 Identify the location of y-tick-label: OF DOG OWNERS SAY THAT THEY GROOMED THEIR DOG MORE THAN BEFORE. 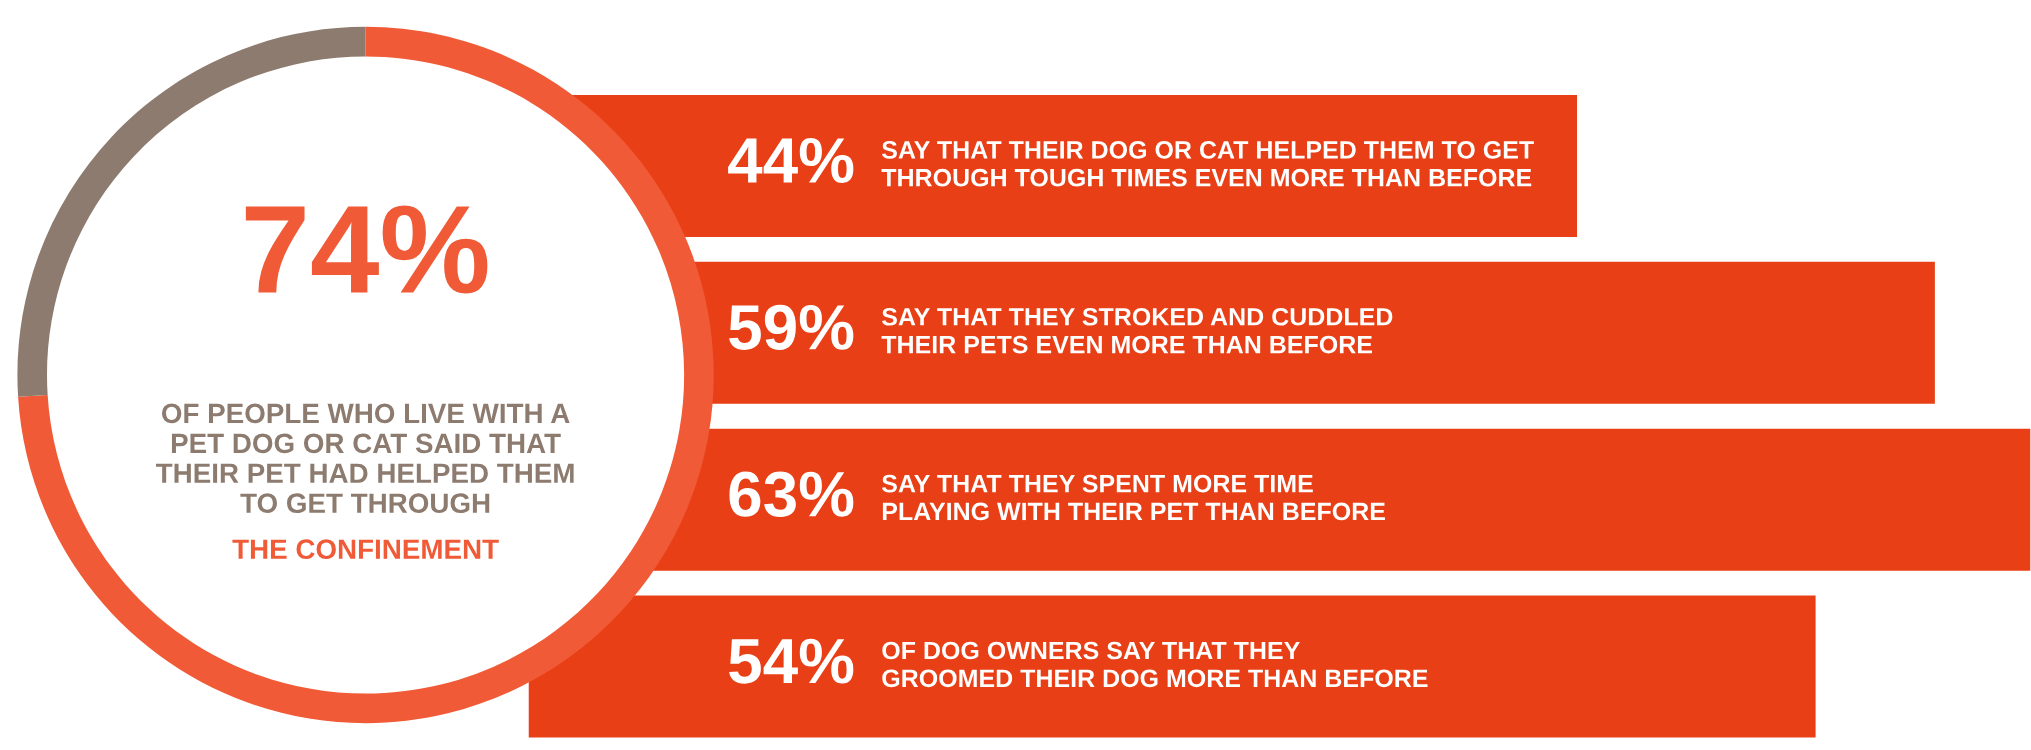
(1155, 664).